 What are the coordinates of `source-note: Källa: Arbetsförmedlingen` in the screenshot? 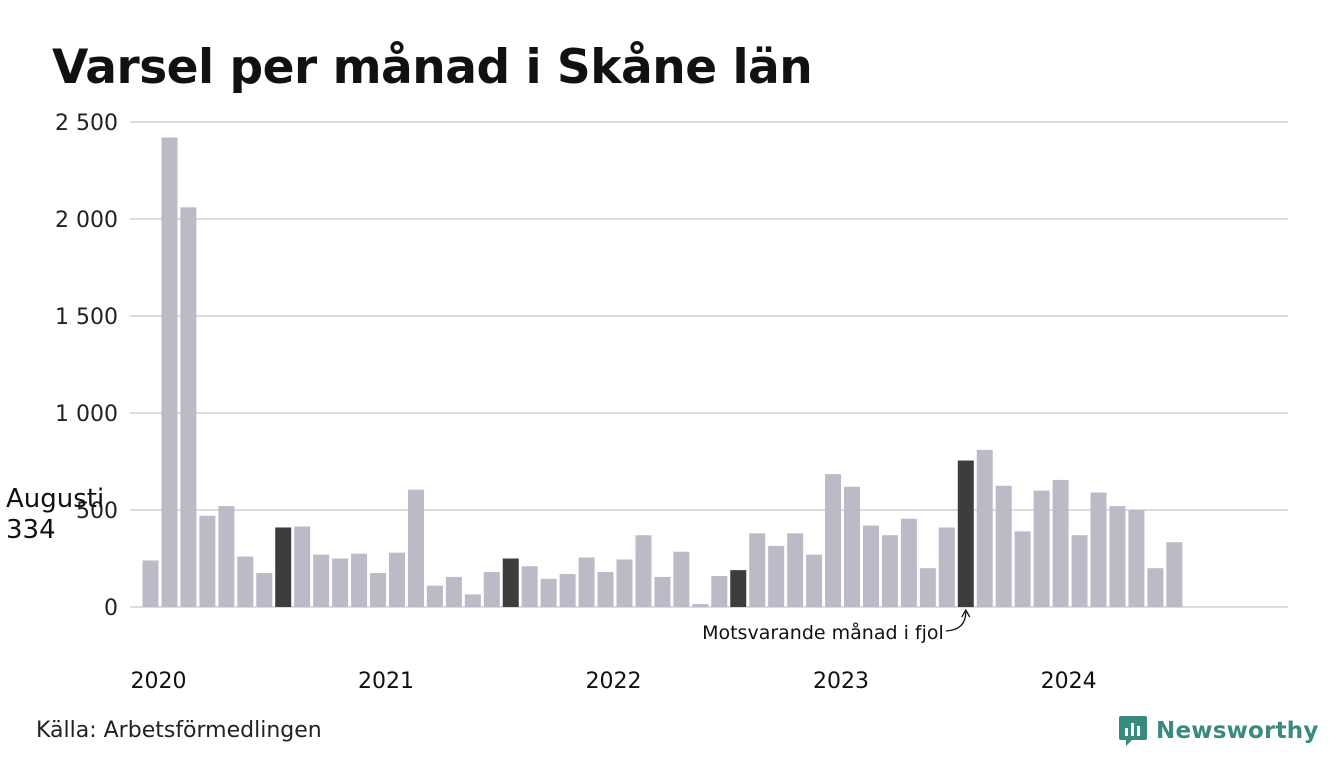 It's located at (179, 730).